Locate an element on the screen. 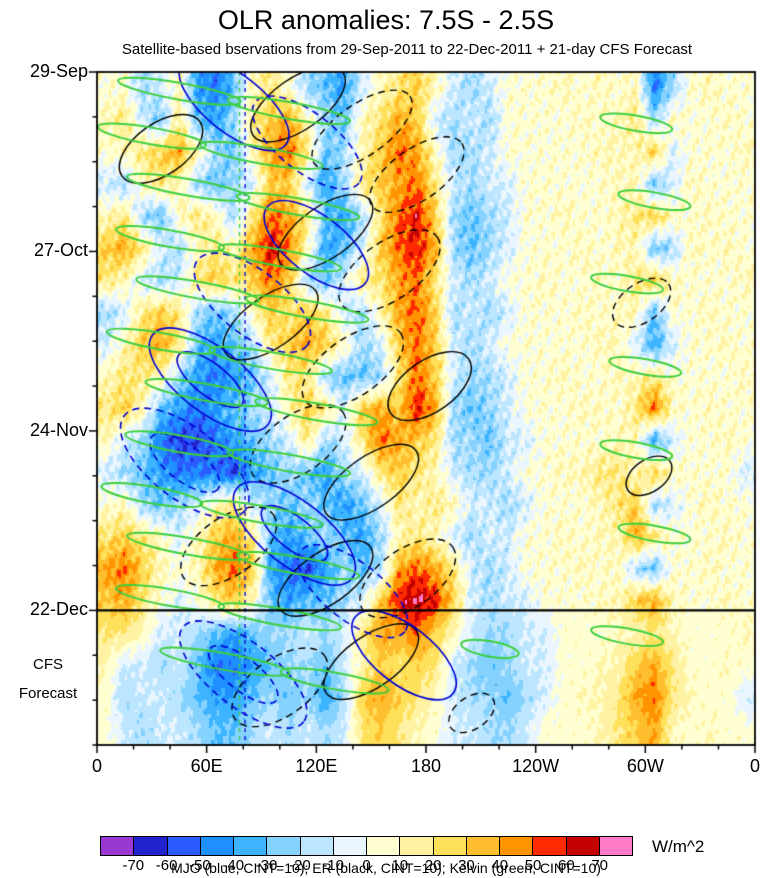 Image resolution: width=772 pixels, height=878 pixels. y-tick-label: 27-Oct is located at coordinates (60, 250).